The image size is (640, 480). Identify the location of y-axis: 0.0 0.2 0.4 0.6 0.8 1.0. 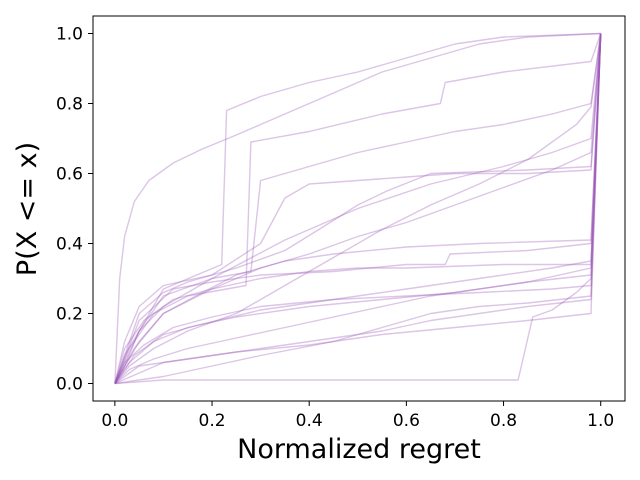
(74, 210).